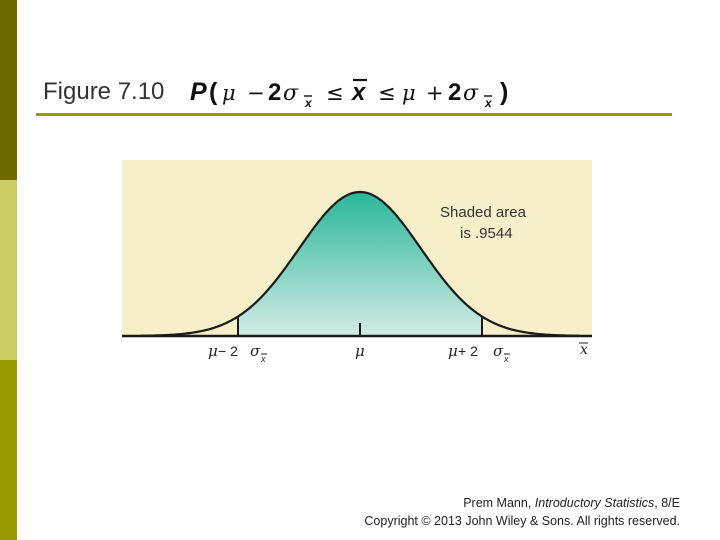  Describe the element at coordinates (471, 93) in the screenshot. I see `formula-sigma-right: σ` at that location.